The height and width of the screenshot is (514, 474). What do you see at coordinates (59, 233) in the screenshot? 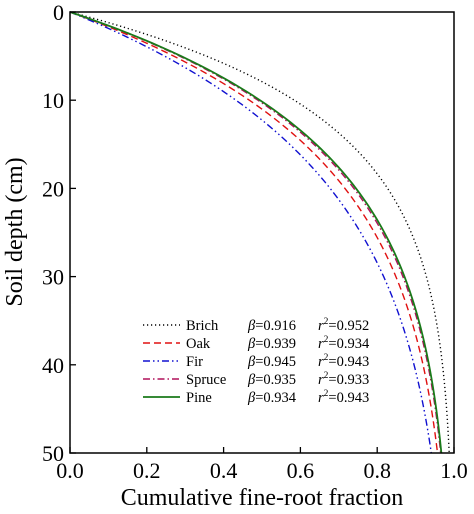
I see `y-axis-ticks: 0 10 20 30 40 50` at bounding box center [59, 233].